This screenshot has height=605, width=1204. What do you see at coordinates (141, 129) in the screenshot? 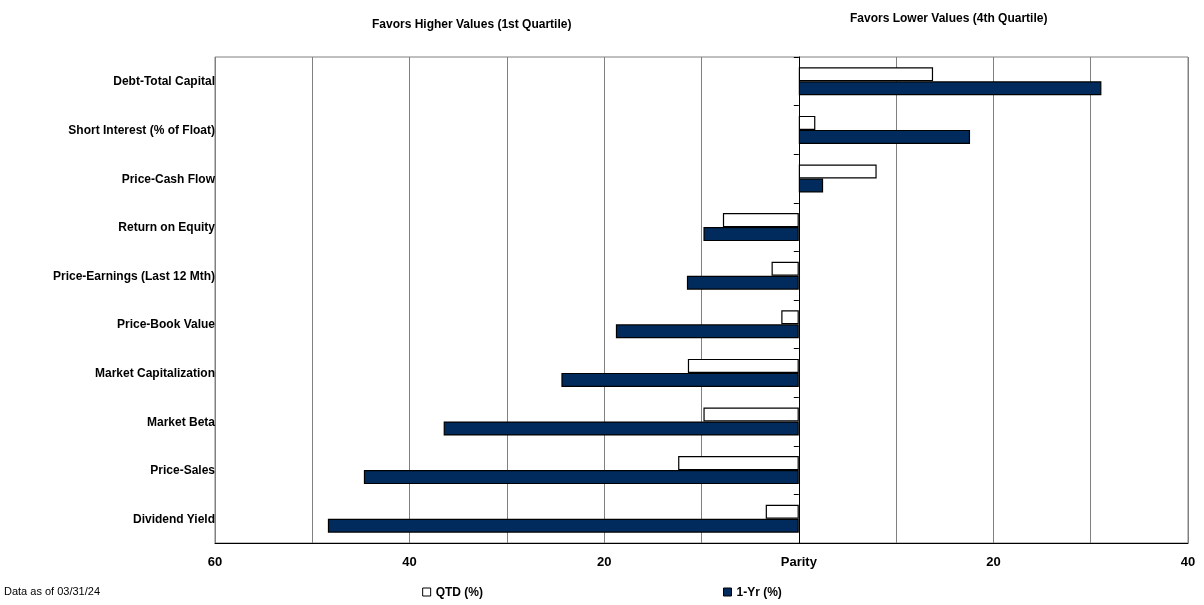
I see `y-tick-label: Short Interest (% of Float)` at bounding box center [141, 129].